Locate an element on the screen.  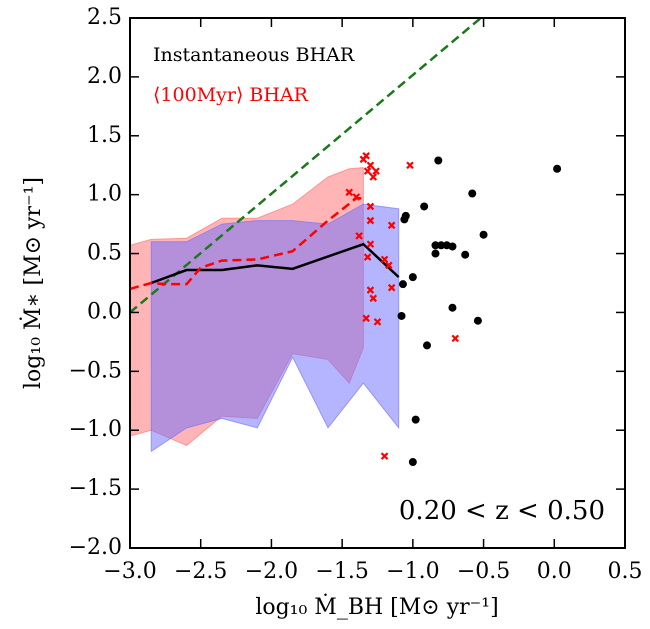
y-tick-label: −1.5 is located at coordinates (95, 488).